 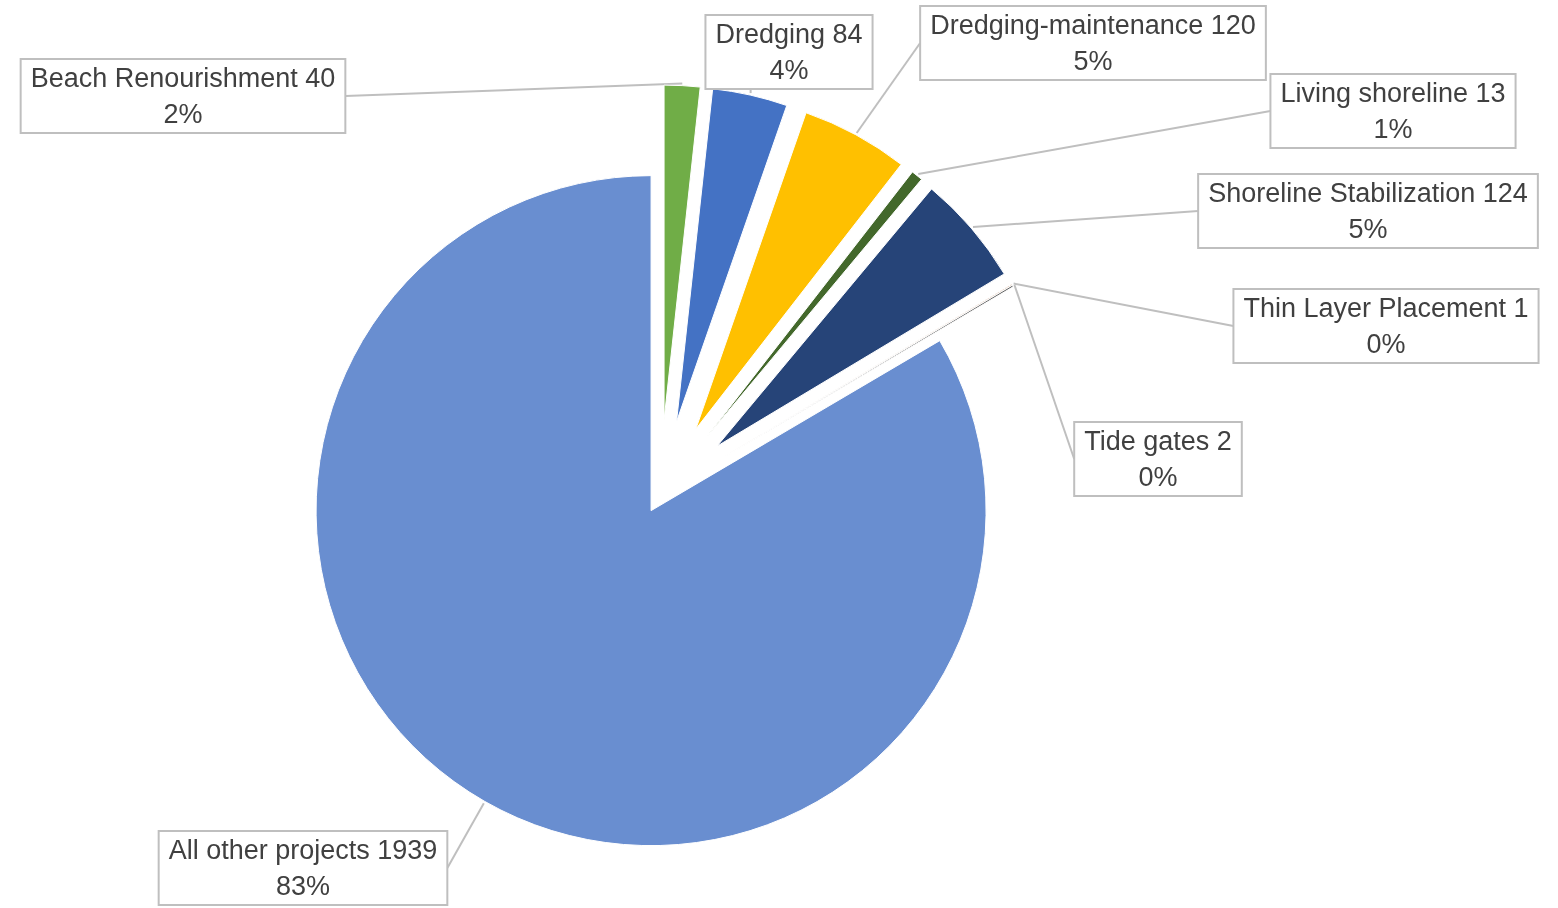 What do you see at coordinates (303, 868) in the screenshot?
I see `slice-label: All other projects 1939 83%` at bounding box center [303, 868].